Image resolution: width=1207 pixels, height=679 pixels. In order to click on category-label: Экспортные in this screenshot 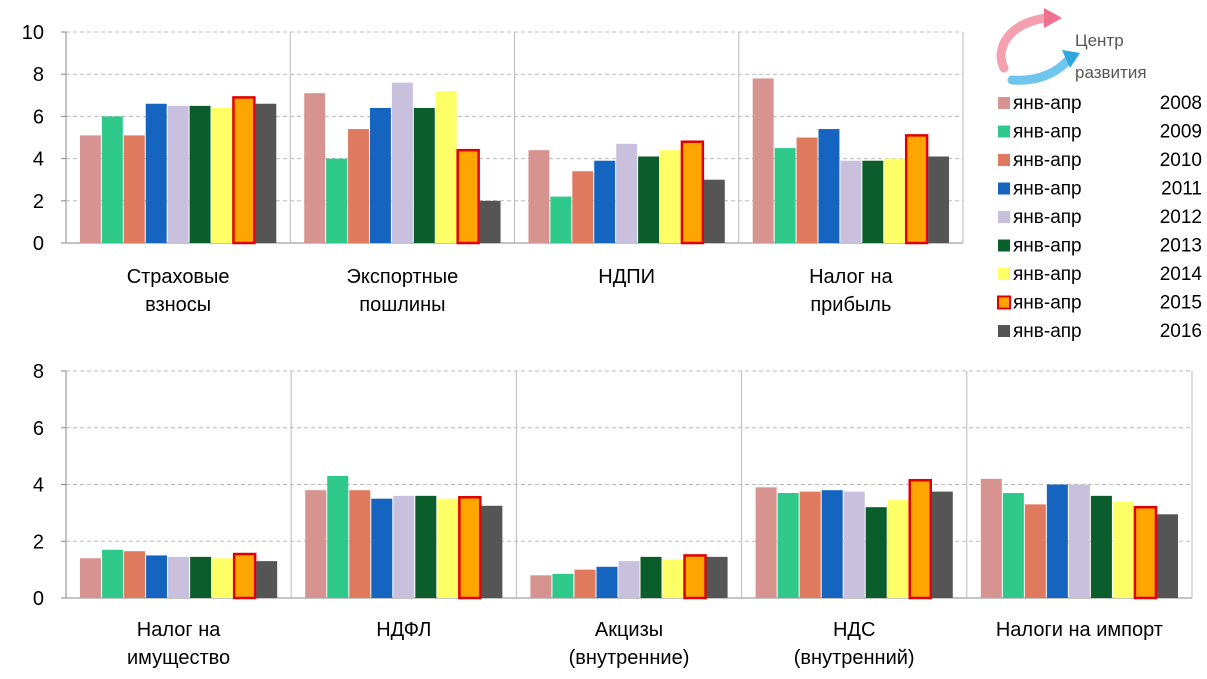, I will do `click(403, 277)`.